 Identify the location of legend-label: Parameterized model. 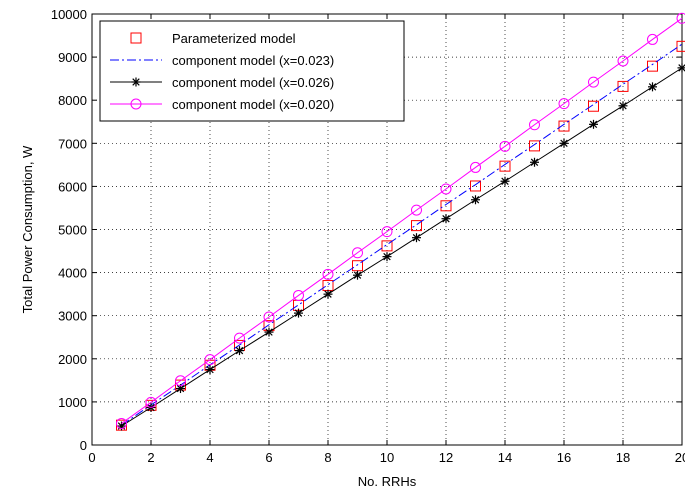
(234, 38).